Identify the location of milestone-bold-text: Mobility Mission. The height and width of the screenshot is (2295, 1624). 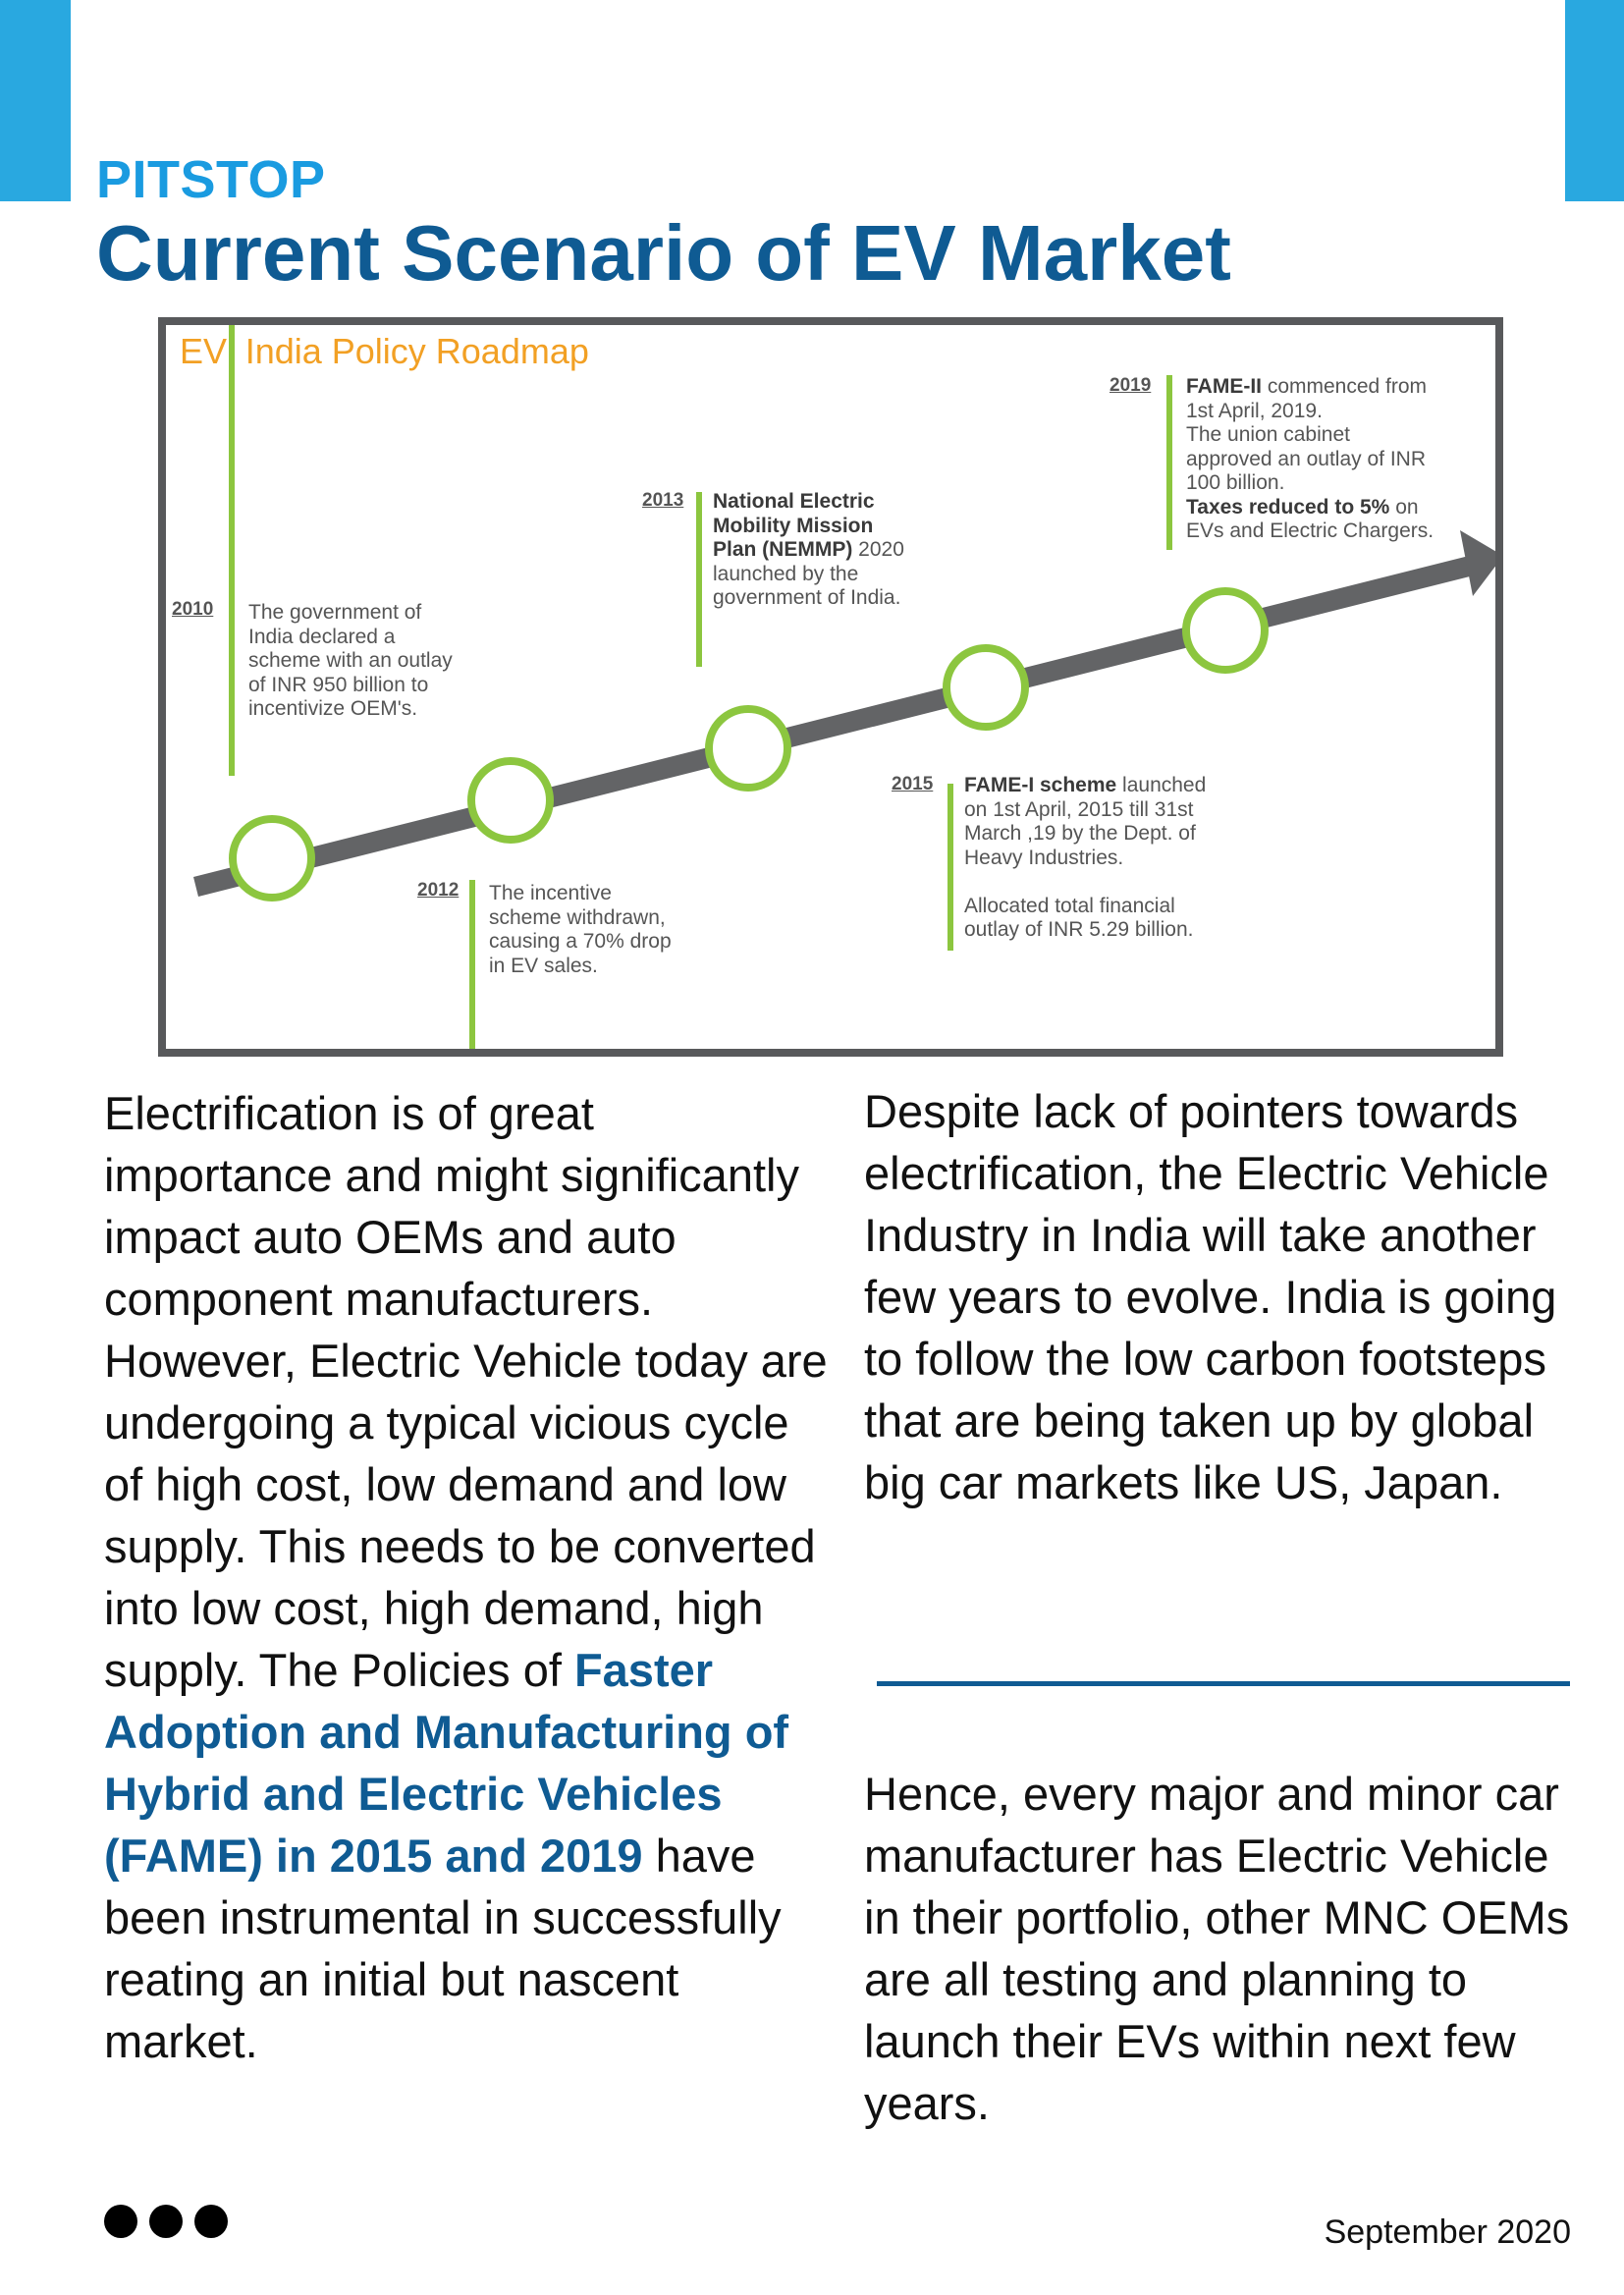
(793, 525).